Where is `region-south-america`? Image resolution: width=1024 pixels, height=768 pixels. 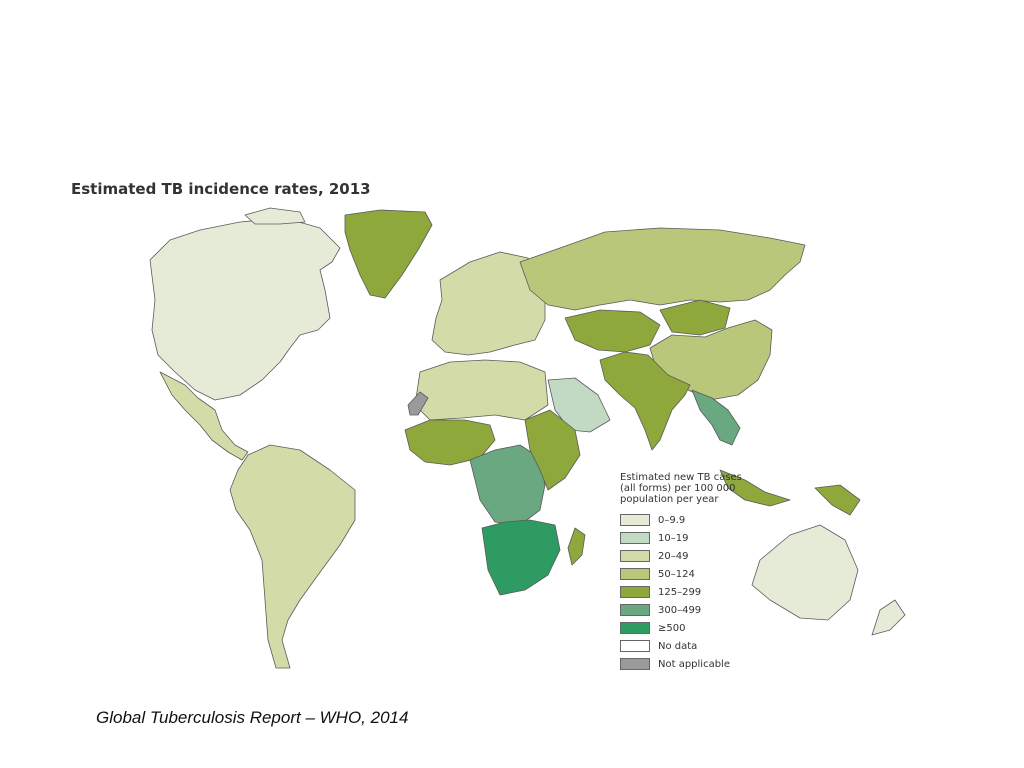
region-south-america is located at coordinates (292, 556).